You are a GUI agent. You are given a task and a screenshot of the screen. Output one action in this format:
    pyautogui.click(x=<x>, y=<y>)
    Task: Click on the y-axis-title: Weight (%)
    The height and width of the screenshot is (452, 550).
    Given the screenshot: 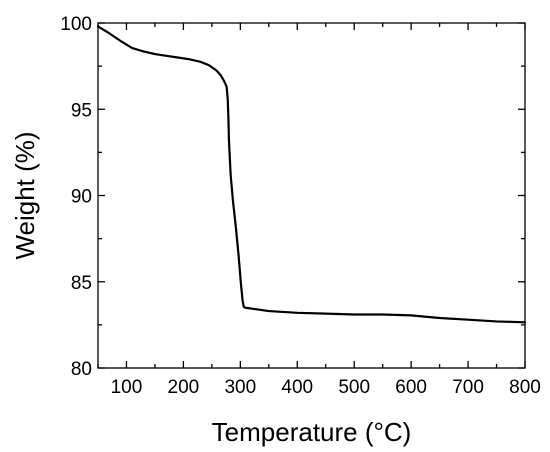 What is the action you would take?
    pyautogui.click(x=25, y=195)
    